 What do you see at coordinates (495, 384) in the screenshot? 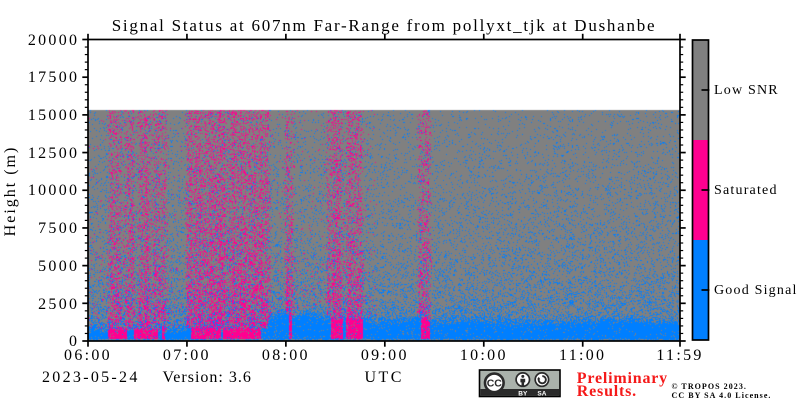
I see `svg-text: CC` at bounding box center [495, 384].